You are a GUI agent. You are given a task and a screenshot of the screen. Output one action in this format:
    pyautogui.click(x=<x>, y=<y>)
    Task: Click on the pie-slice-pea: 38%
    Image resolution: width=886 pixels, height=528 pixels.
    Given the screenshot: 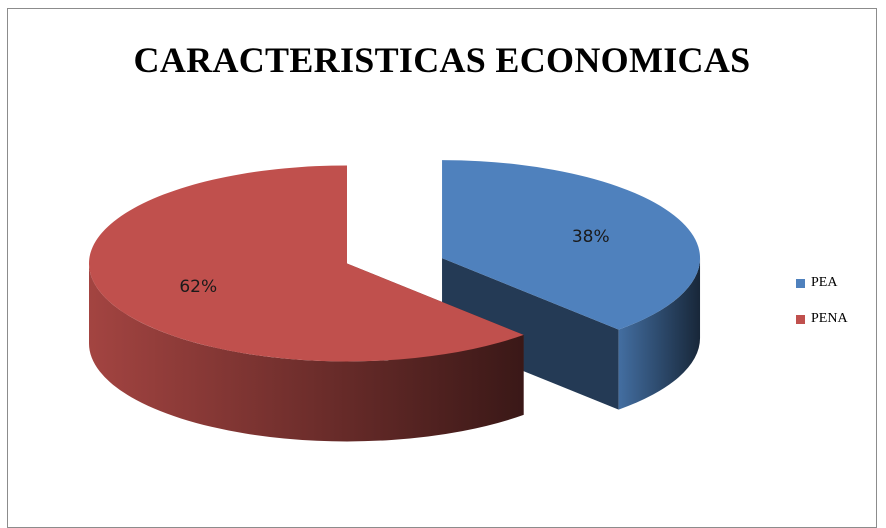 What is the action you would take?
    pyautogui.click(x=571, y=285)
    